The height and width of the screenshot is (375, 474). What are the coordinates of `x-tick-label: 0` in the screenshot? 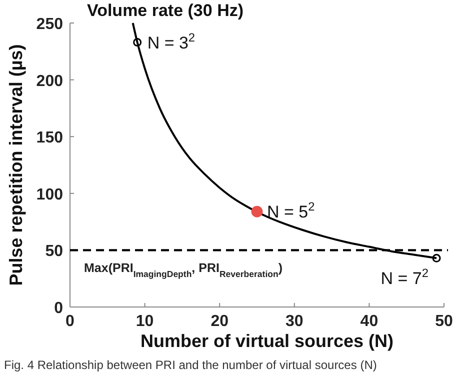 It's located at (70, 321).